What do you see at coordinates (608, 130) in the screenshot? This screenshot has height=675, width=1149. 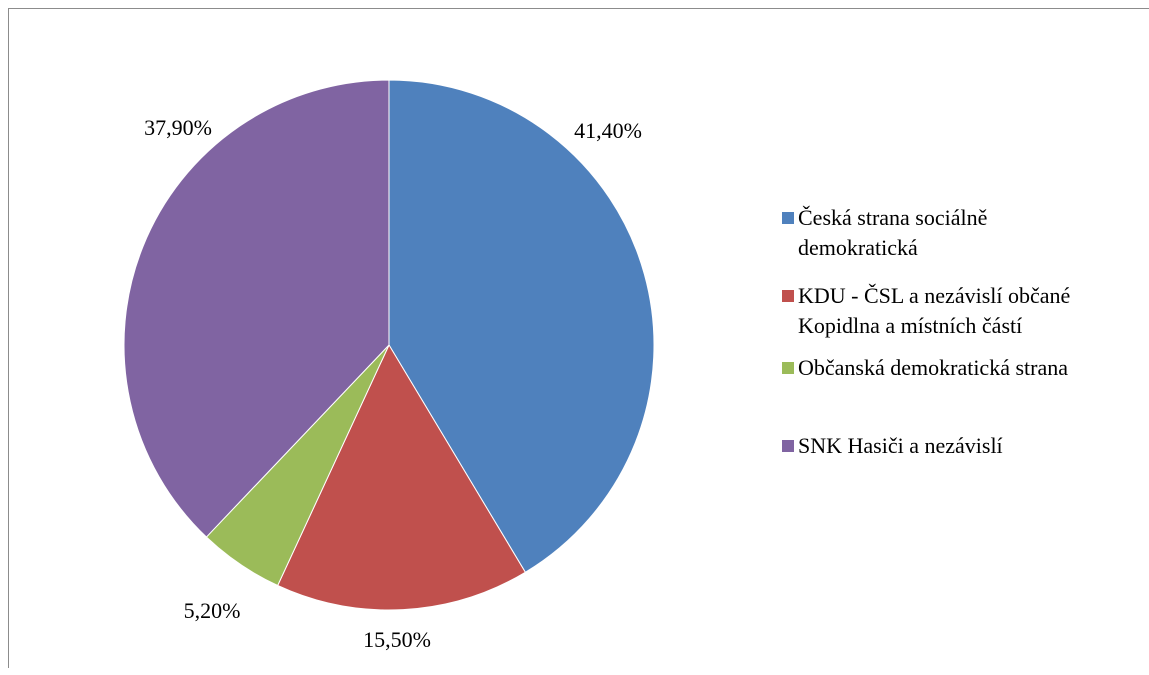 I see `data-label-cssd: 41,40%` at bounding box center [608, 130].